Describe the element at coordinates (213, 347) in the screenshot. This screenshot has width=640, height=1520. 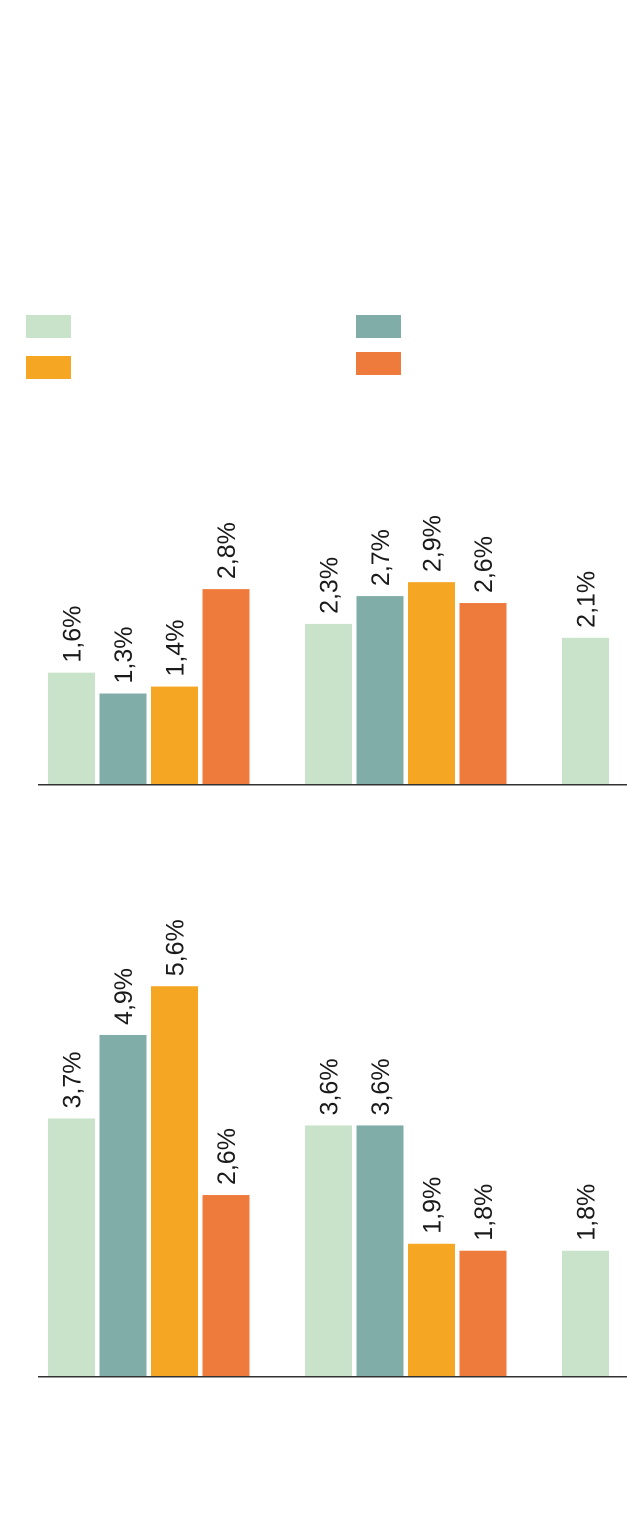
I see `legend` at that location.